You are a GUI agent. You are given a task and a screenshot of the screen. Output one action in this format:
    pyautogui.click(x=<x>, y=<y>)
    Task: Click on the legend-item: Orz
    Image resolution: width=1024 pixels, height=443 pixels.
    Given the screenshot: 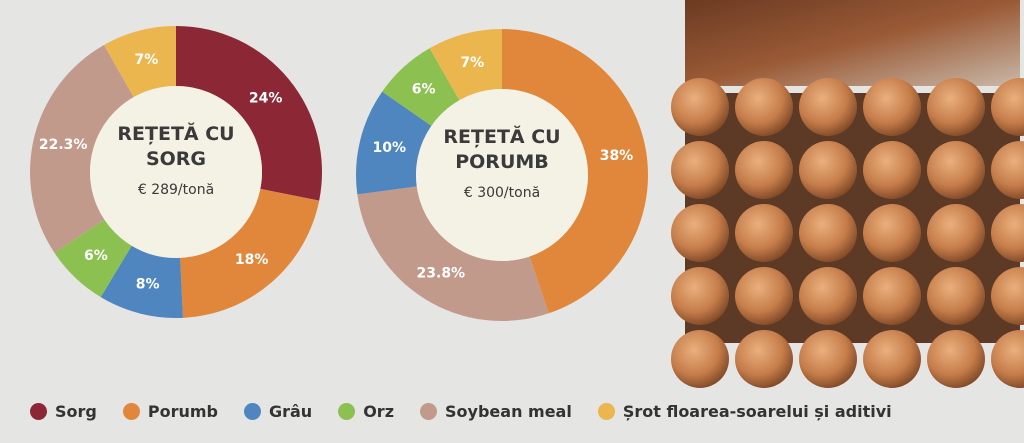 What is the action you would take?
    pyautogui.click(x=366, y=411)
    